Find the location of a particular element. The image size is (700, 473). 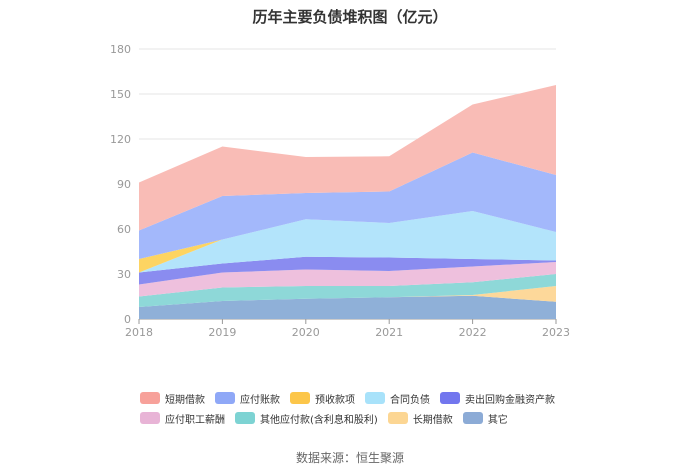

legend-label: 合同负债 is located at coordinates (410, 400).